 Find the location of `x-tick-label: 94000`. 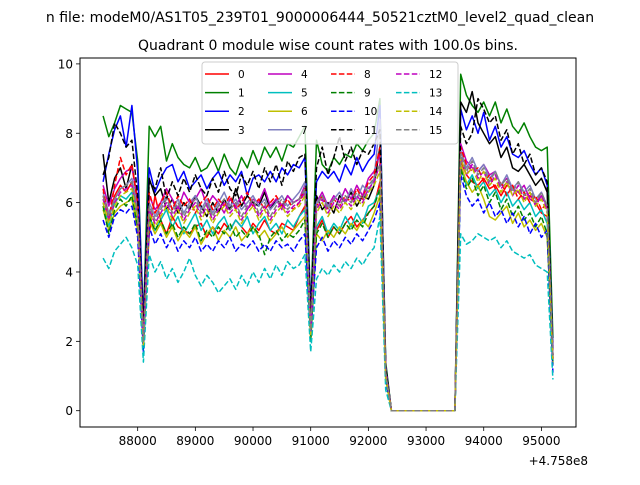

x-tick-label: 94000 is located at coordinates (484, 441).